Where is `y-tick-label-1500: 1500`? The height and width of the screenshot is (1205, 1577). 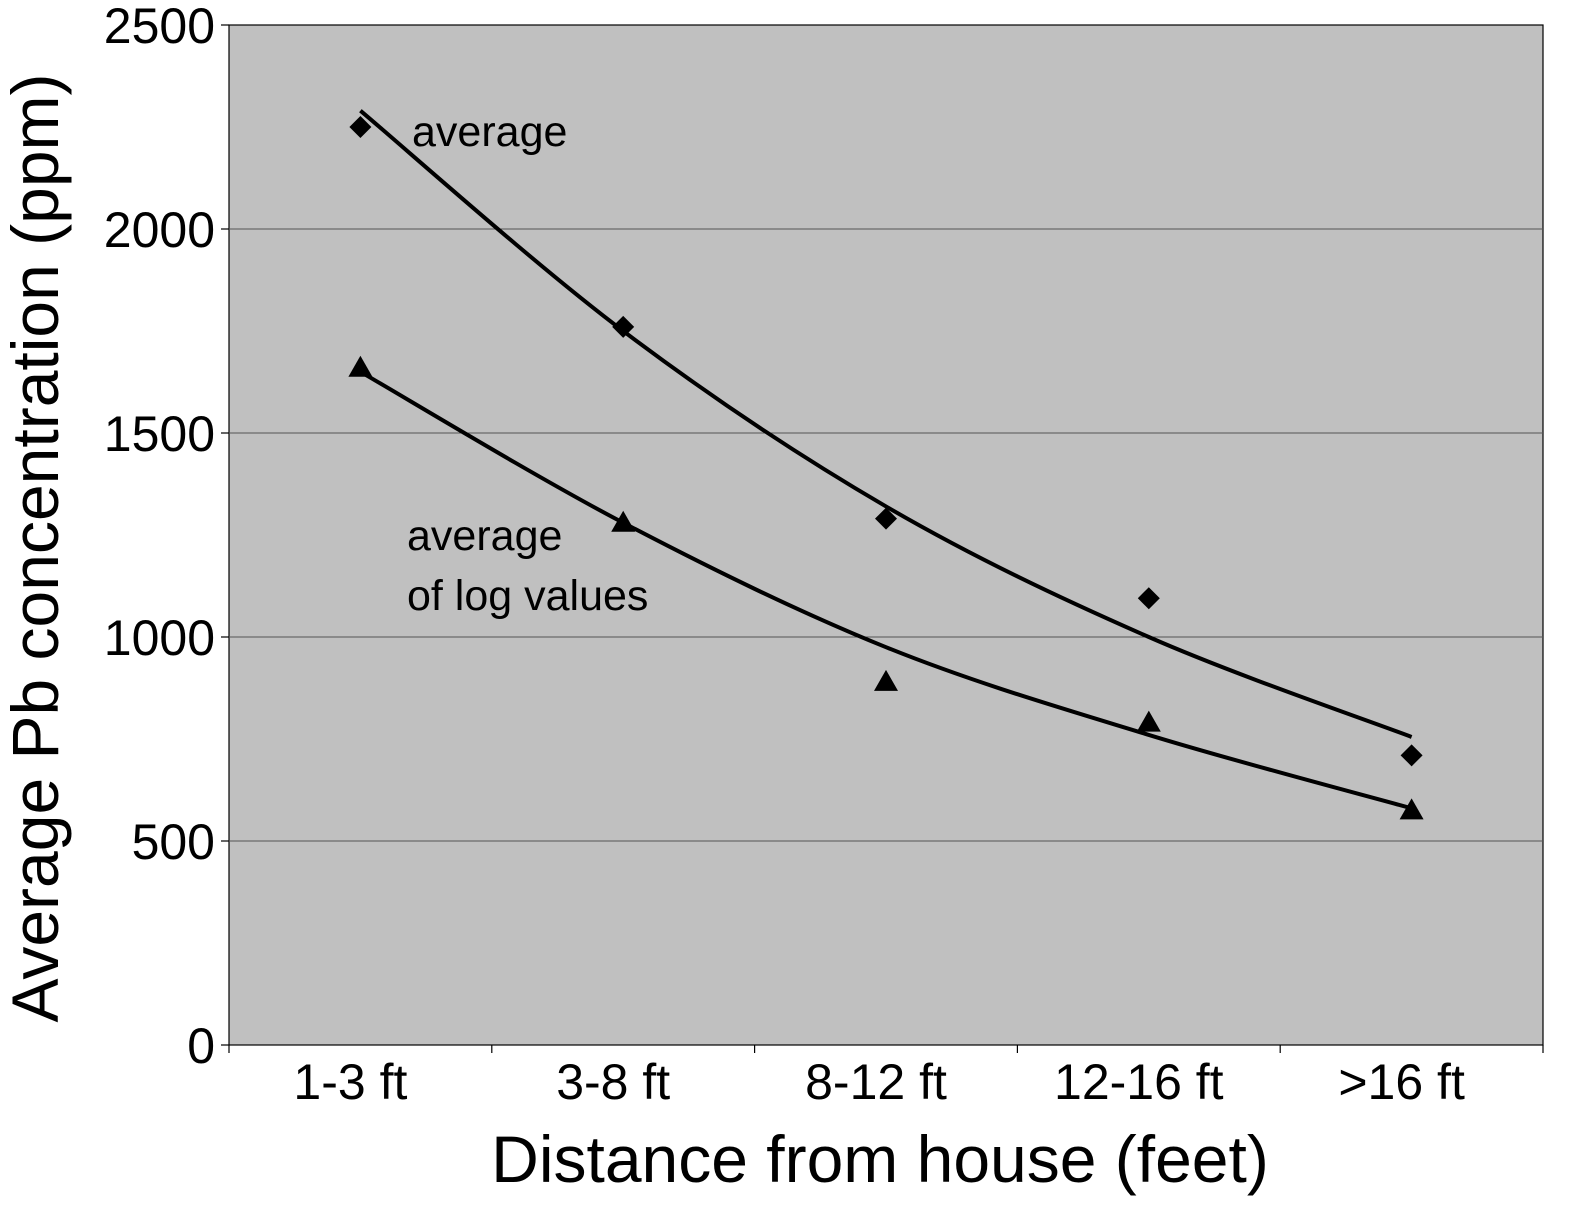
y-tick-label-1500: 1500 is located at coordinates (159, 434).